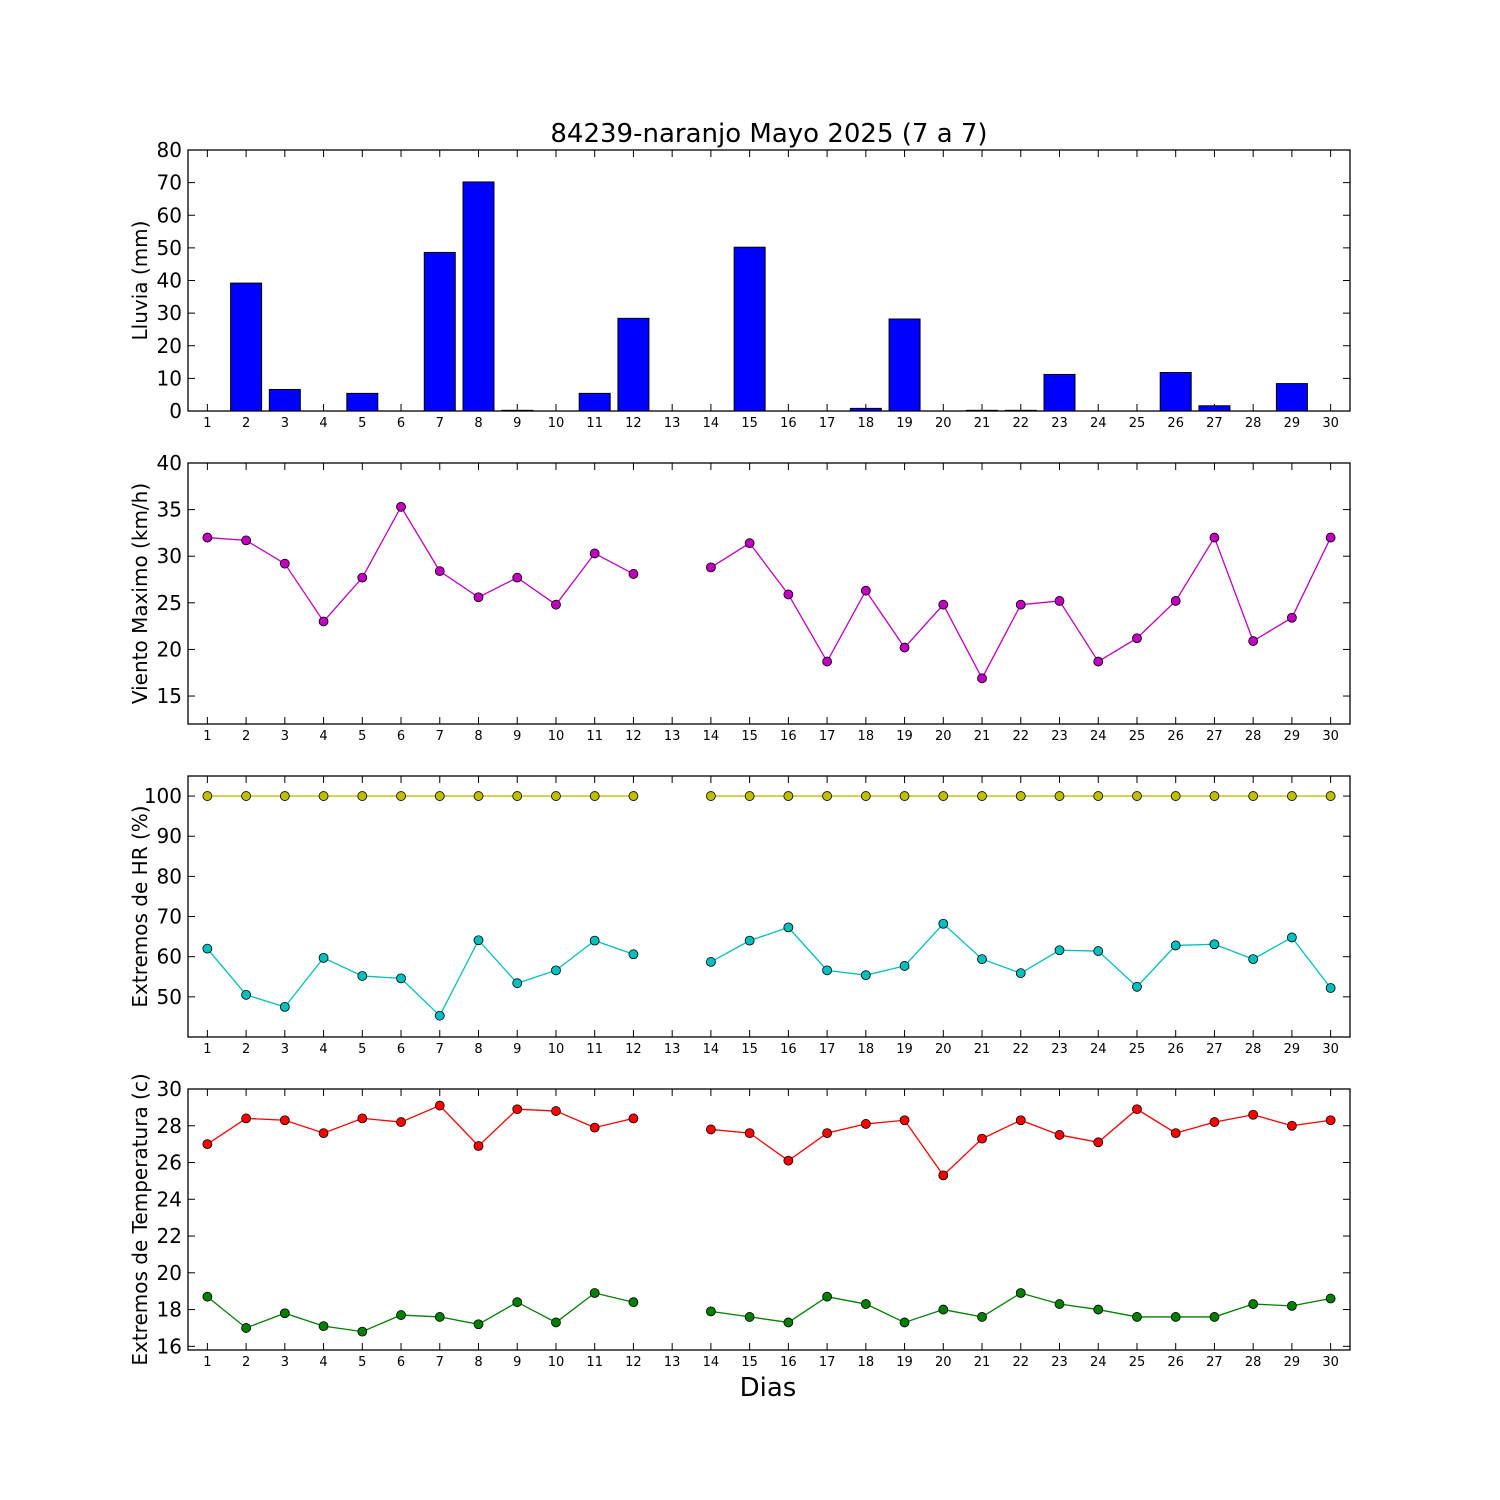  What do you see at coordinates (594, 423) in the screenshot?
I see `x-tick-label: 11` at bounding box center [594, 423].